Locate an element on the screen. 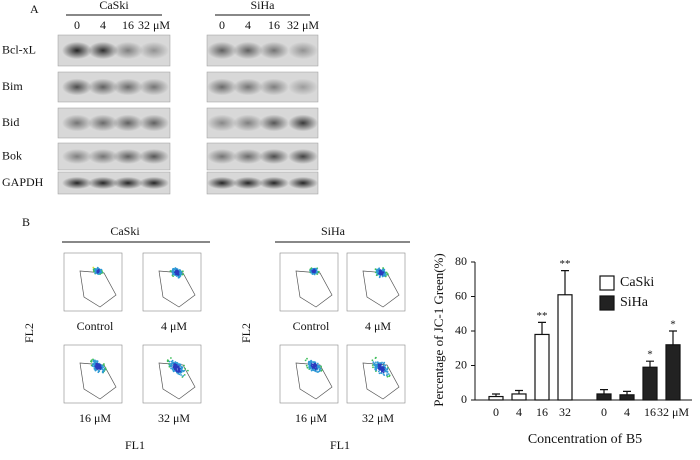 This screenshot has width=700, height=460. y-tick-label: 20 is located at coordinates (461, 364).